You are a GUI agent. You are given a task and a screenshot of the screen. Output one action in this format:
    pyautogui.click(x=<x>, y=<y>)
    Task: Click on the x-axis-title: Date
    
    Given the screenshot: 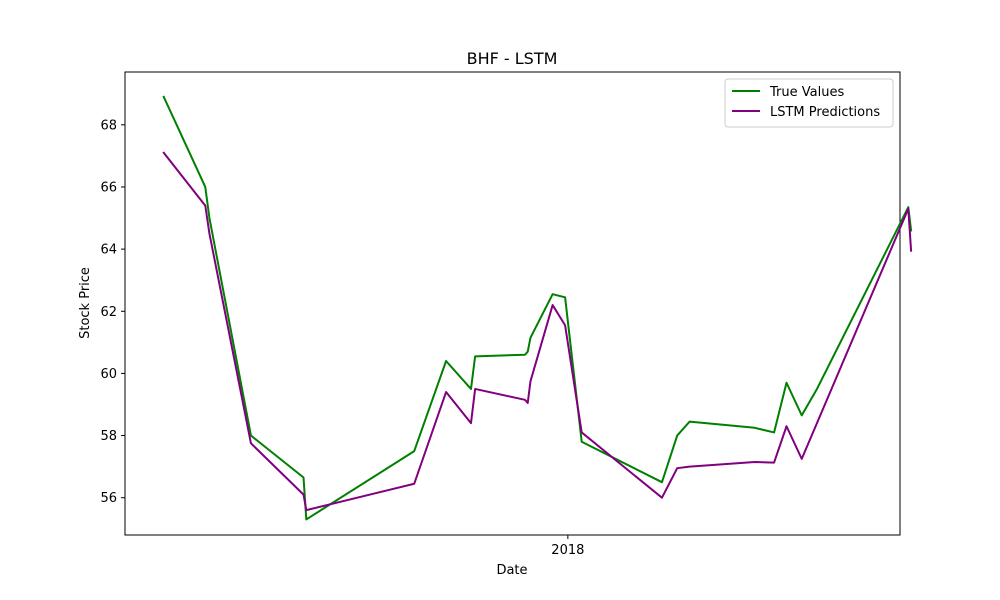 What is the action you would take?
    pyautogui.click(x=511, y=570)
    